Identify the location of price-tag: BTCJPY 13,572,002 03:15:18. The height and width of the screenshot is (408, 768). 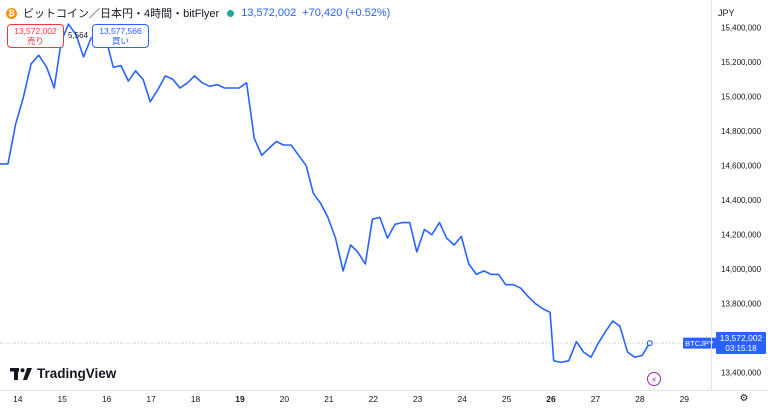
(724, 343).